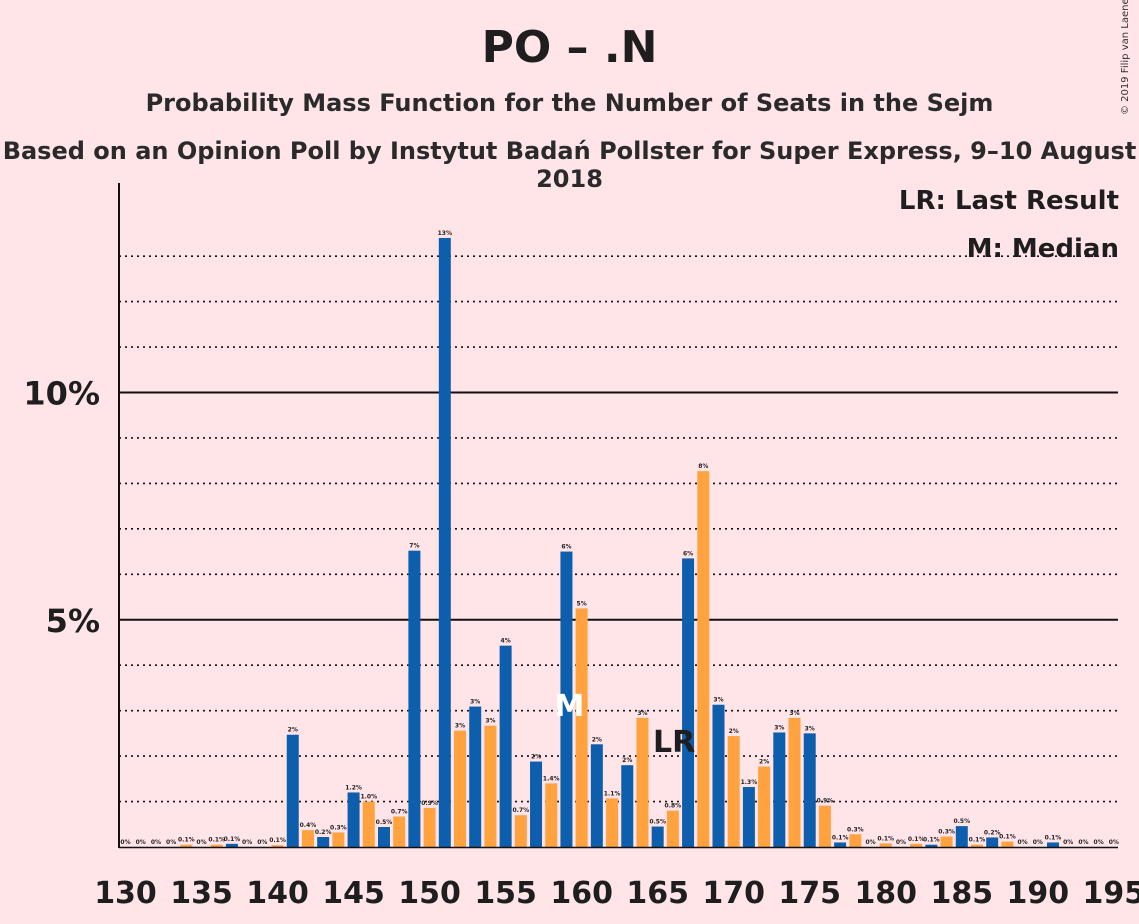 Image resolution: width=1139 pixels, height=924 pixels. Describe the element at coordinates (353, 787) in the screenshot. I see `bar-label-145: 1.2%` at that location.